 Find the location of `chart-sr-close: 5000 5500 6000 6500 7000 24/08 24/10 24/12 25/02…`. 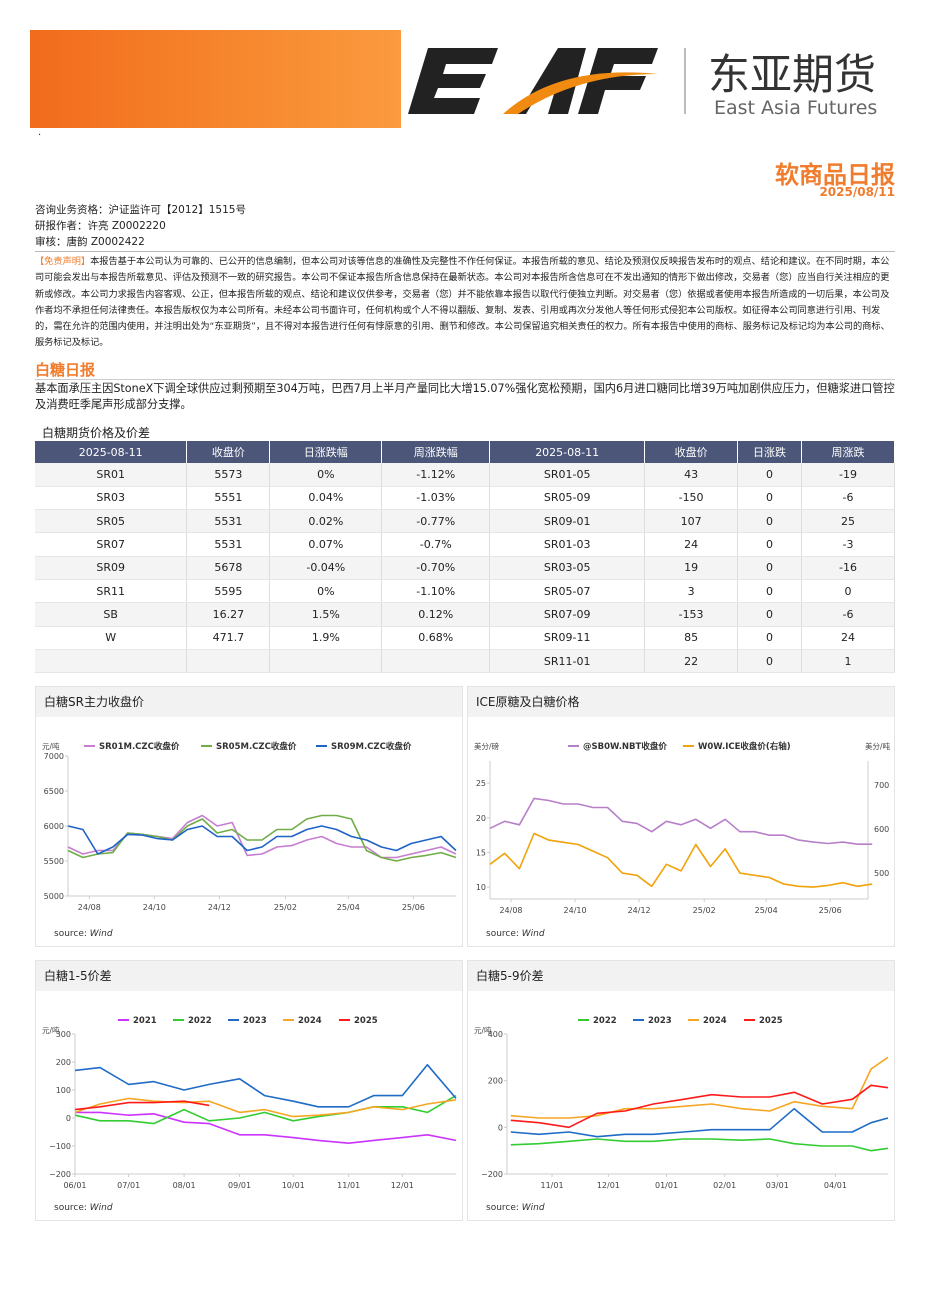

chart-sr-close: 5000 5500 6000 6500 7000 24/08 24/10 24/12 25/02… is located at coordinates (249, 826).